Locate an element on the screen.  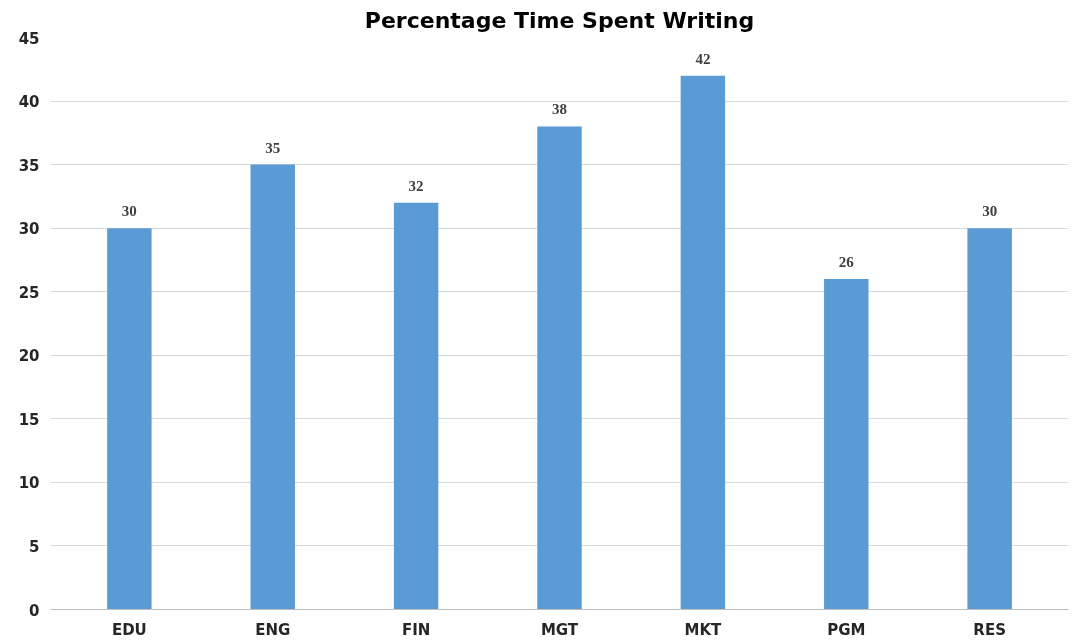
y-tick-label: 40 is located at coordinates (29, 102).